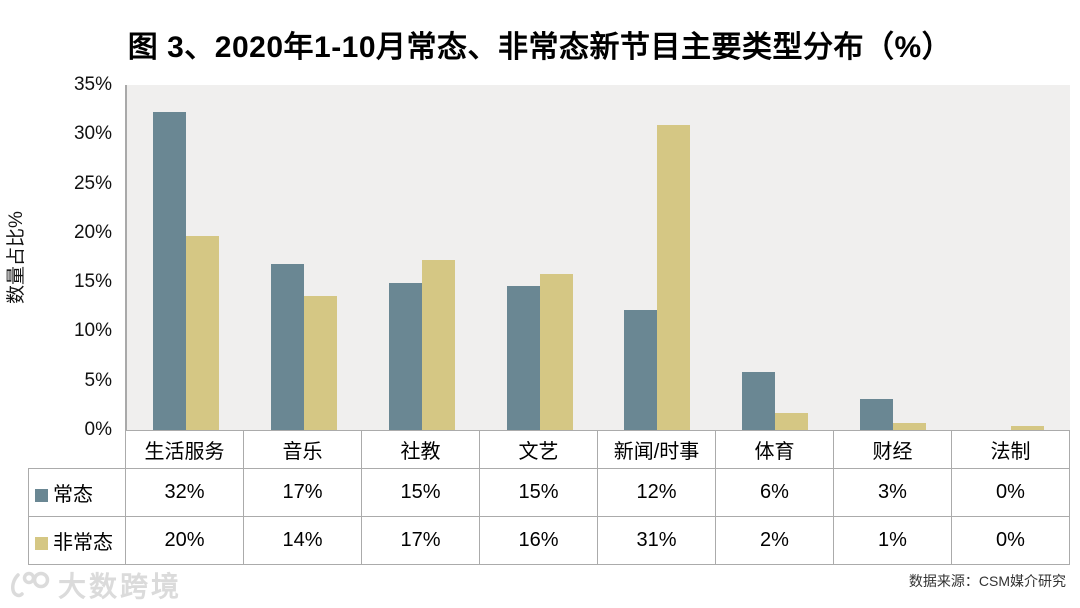 The width and height of the screenshot is (1080, 608). Describe the element at coordinates (98, 380) in the screenshot. I see `y-tick-label: 5%` at that location.